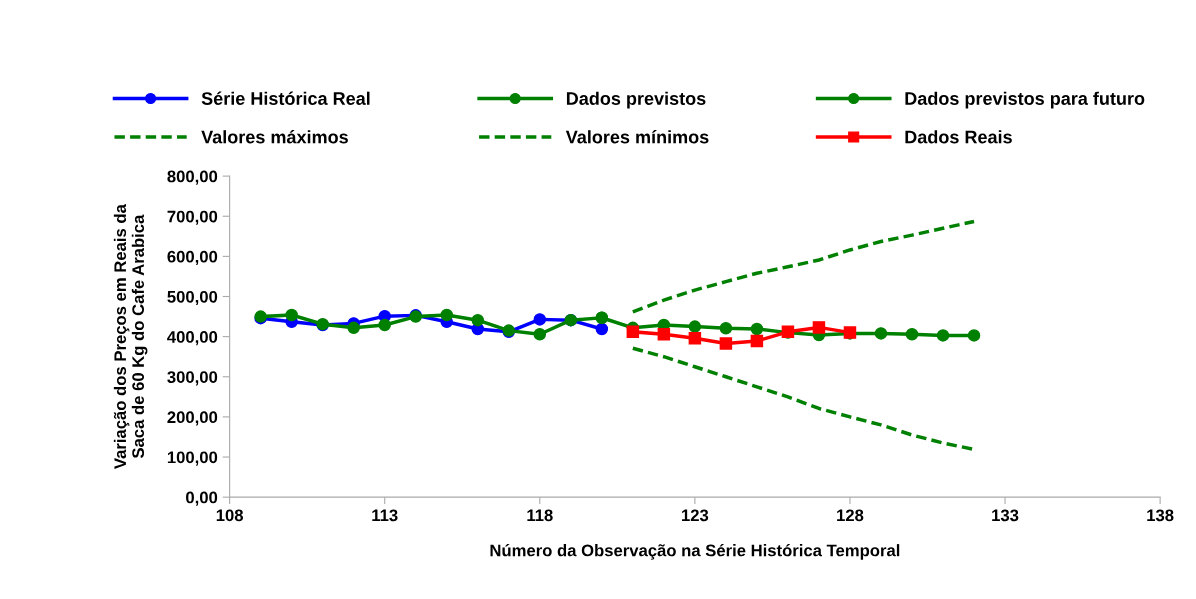 The height and width of the screenshot is (599, 1196). I want to click on y-tick-label: 600,00, so click(192, 257).